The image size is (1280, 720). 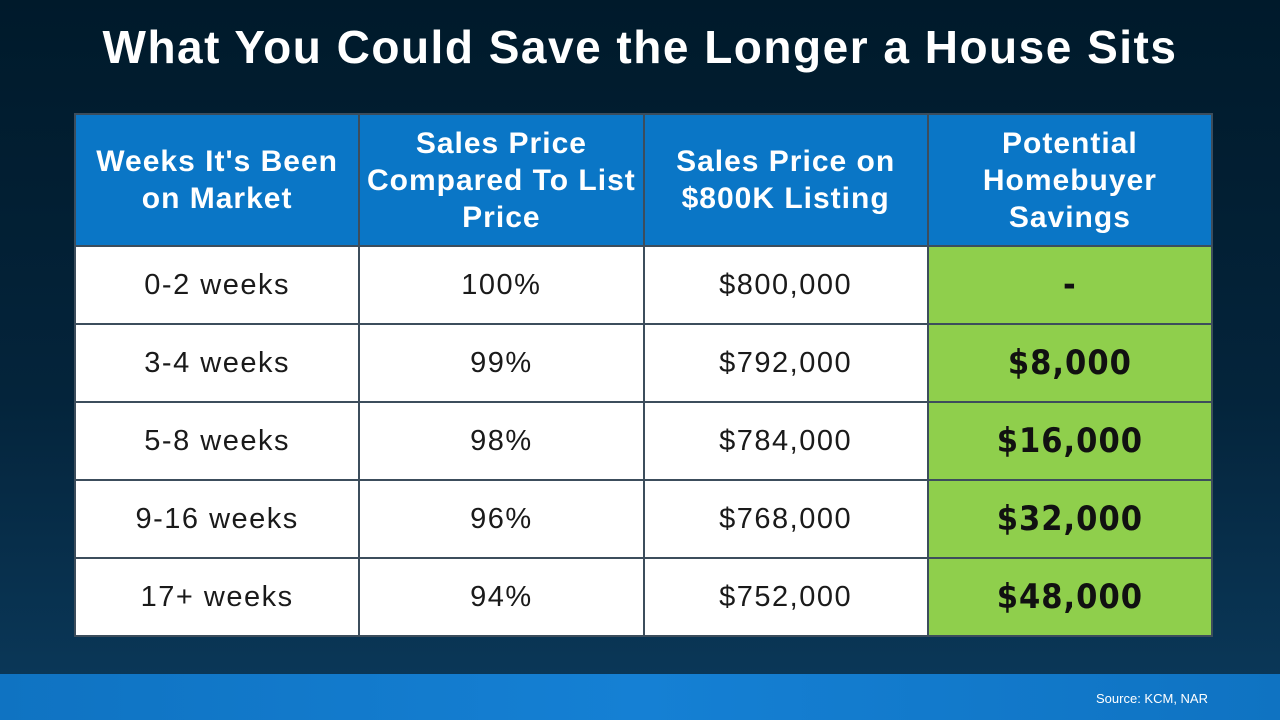 What do you see at coordinates (217, 519) in the screenshot?
I see `weeks-cell: 9-16 weeks` at bounding box center [217, 519].